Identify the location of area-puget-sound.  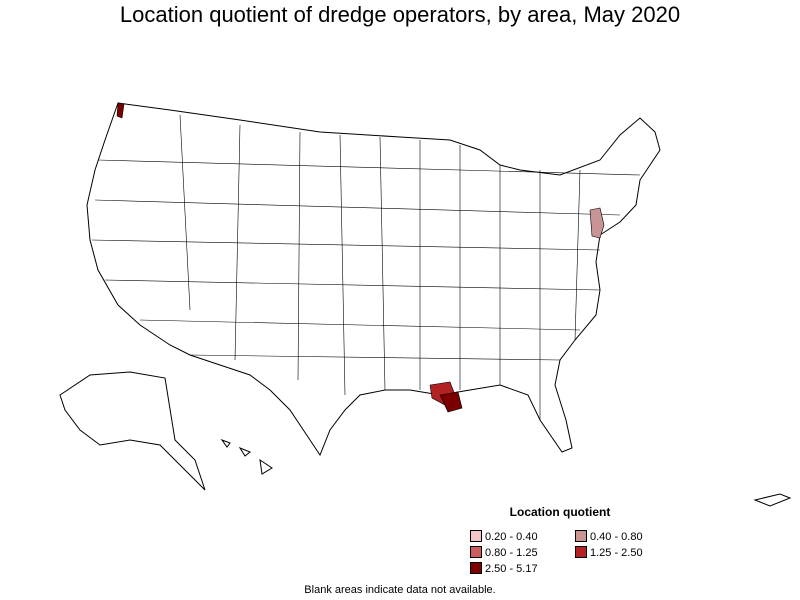
(120, 110).